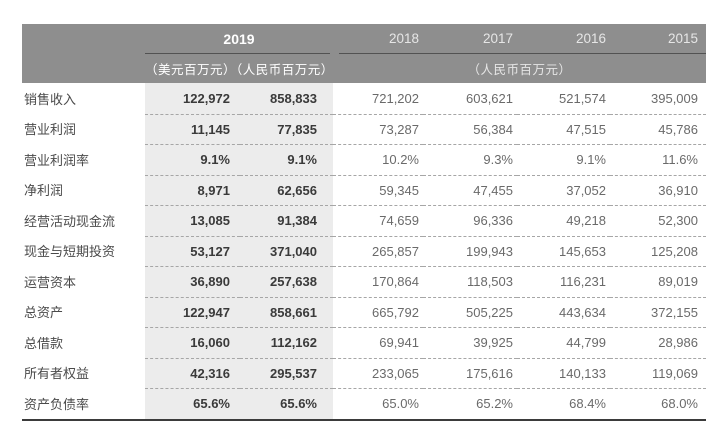 Image resolution: width=728 pixels, height=433 pixels. I want to click on value-2019-rmb: 62,656, so click(286, 189).